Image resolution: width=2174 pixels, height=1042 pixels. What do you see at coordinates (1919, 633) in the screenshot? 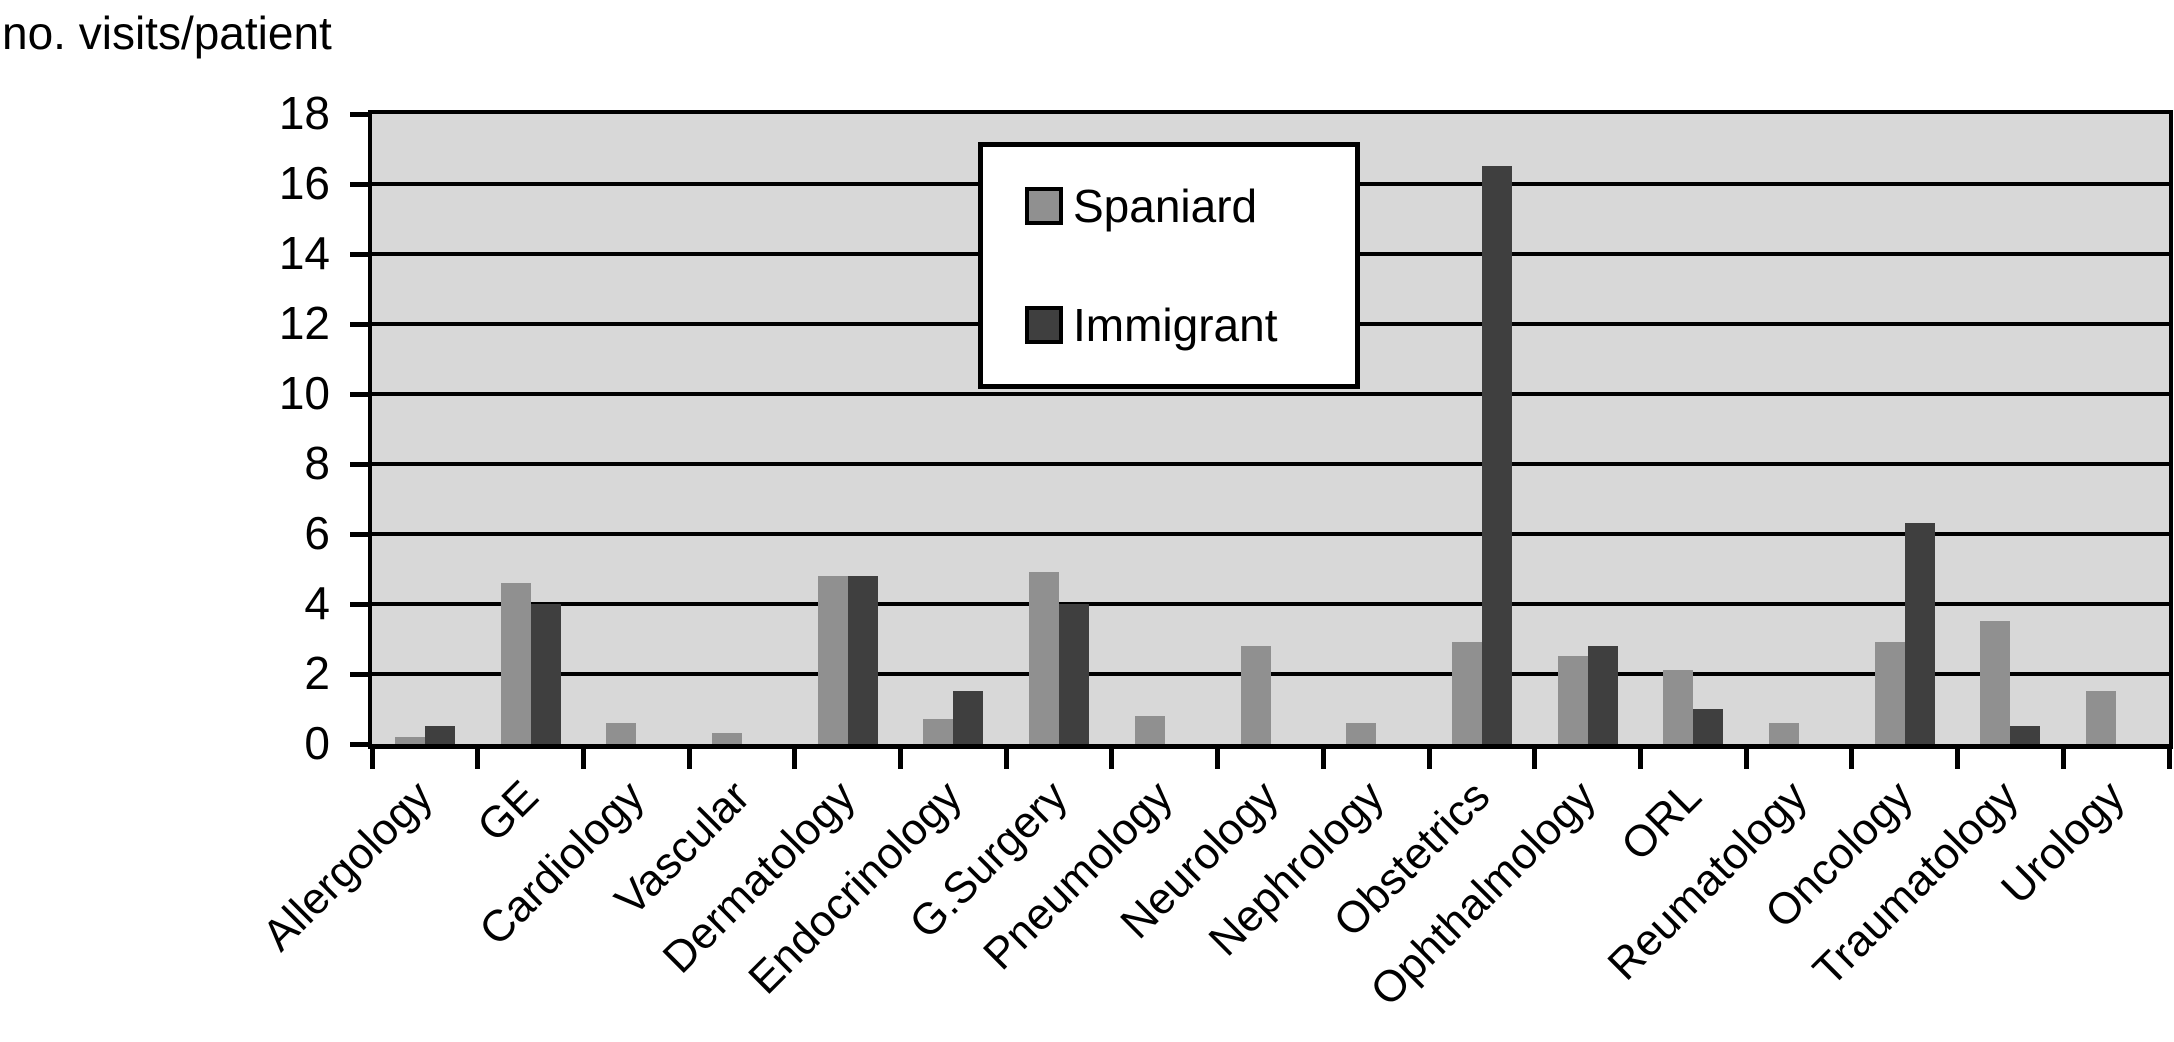
I see `bar-immigrant-oncology` at bounding box center [1919, 633].